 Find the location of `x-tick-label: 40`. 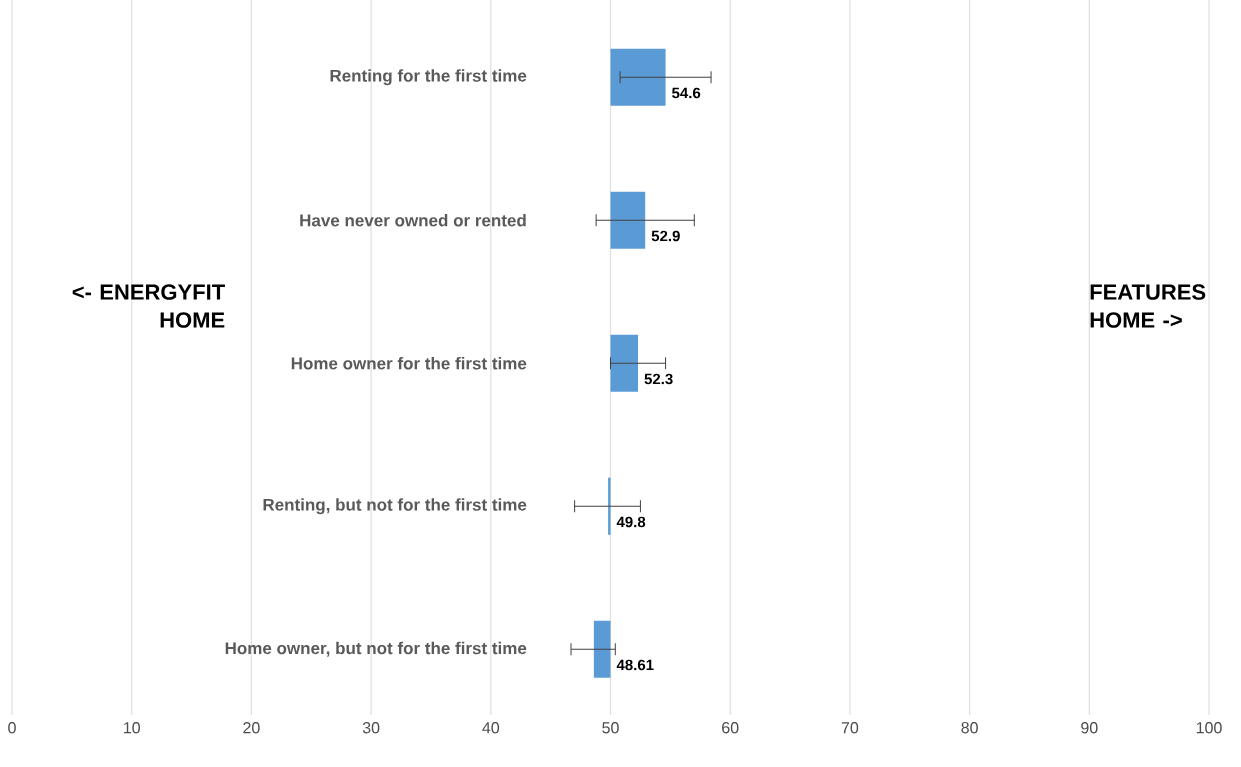

x-tick-label: 40 is located at coordinates (491, 728).